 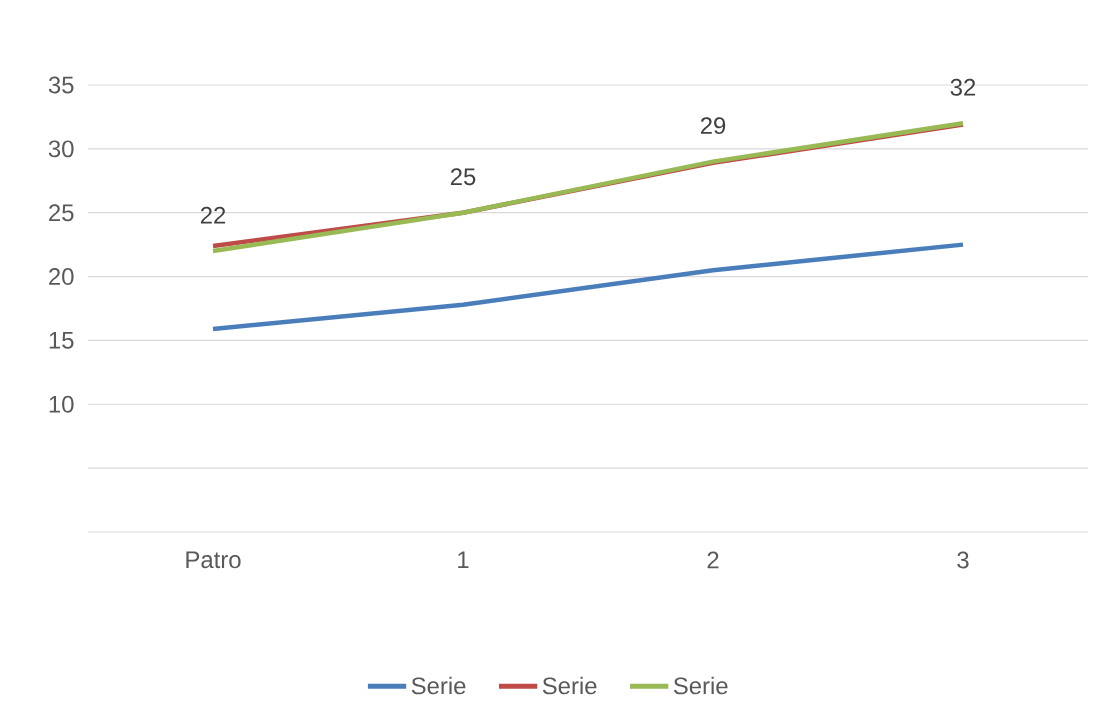 I want to click on y-tick-label: 20, so click(x=61, y=277).